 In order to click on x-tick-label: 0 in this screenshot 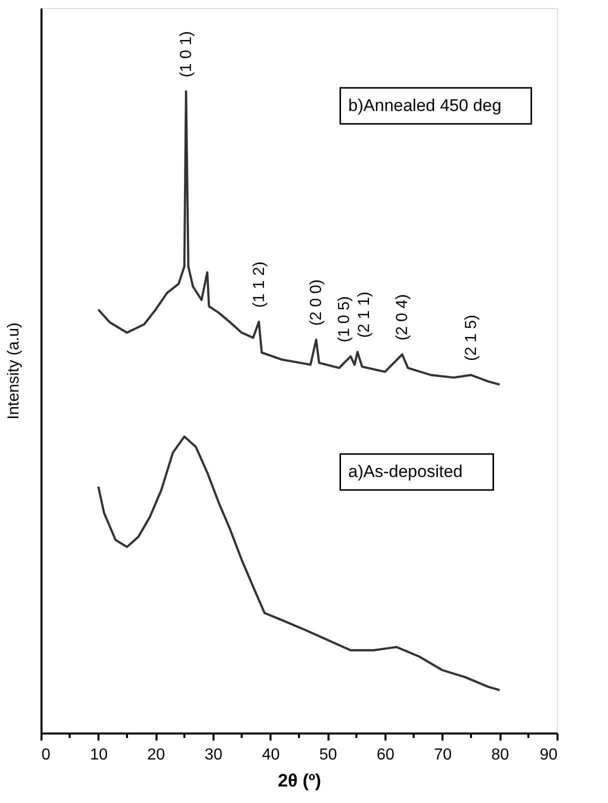, I will do `click(46, 755)`.